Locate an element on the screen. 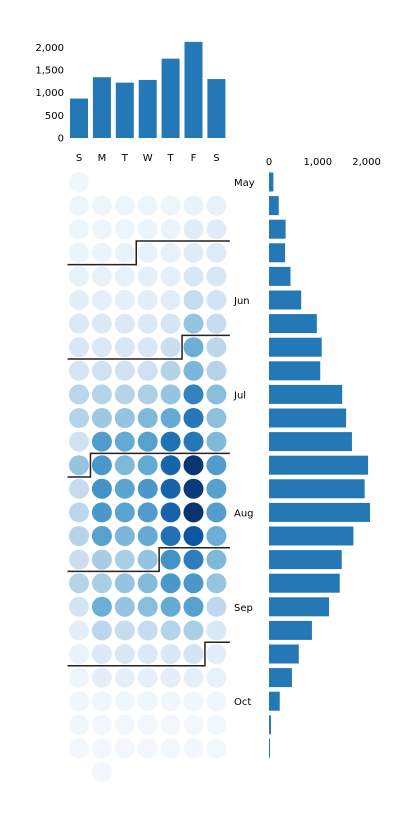 Image resolution: width=415 pixels, height=821 pixels. month-label: Aug is located at coordinates (244, 513).